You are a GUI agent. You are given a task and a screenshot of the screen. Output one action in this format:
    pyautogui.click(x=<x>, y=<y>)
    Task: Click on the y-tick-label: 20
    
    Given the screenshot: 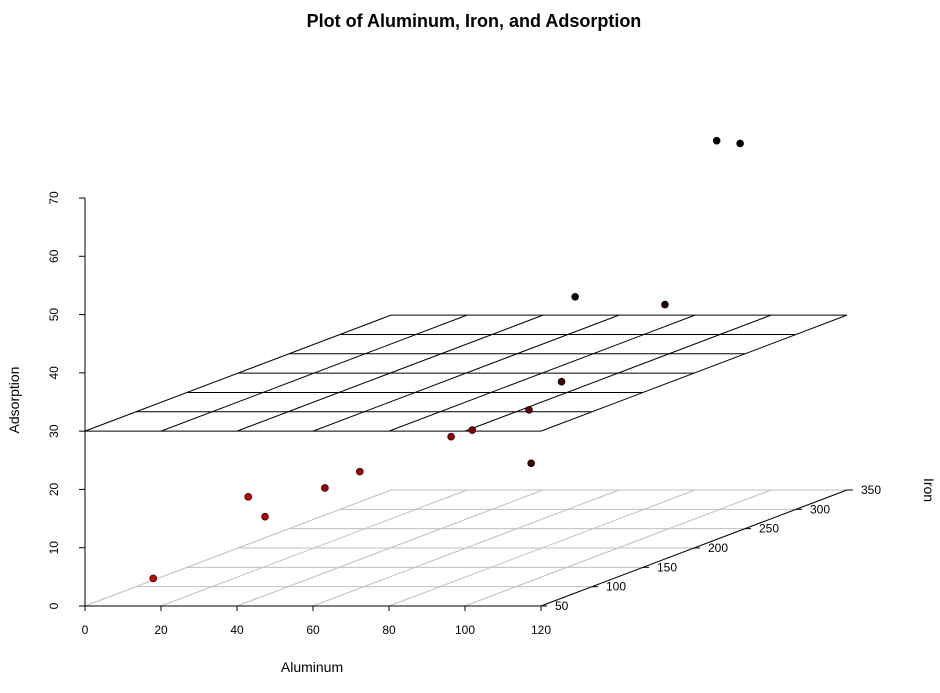 What is the action you would take?
    pyautogui.click(x=54, y=489)
    